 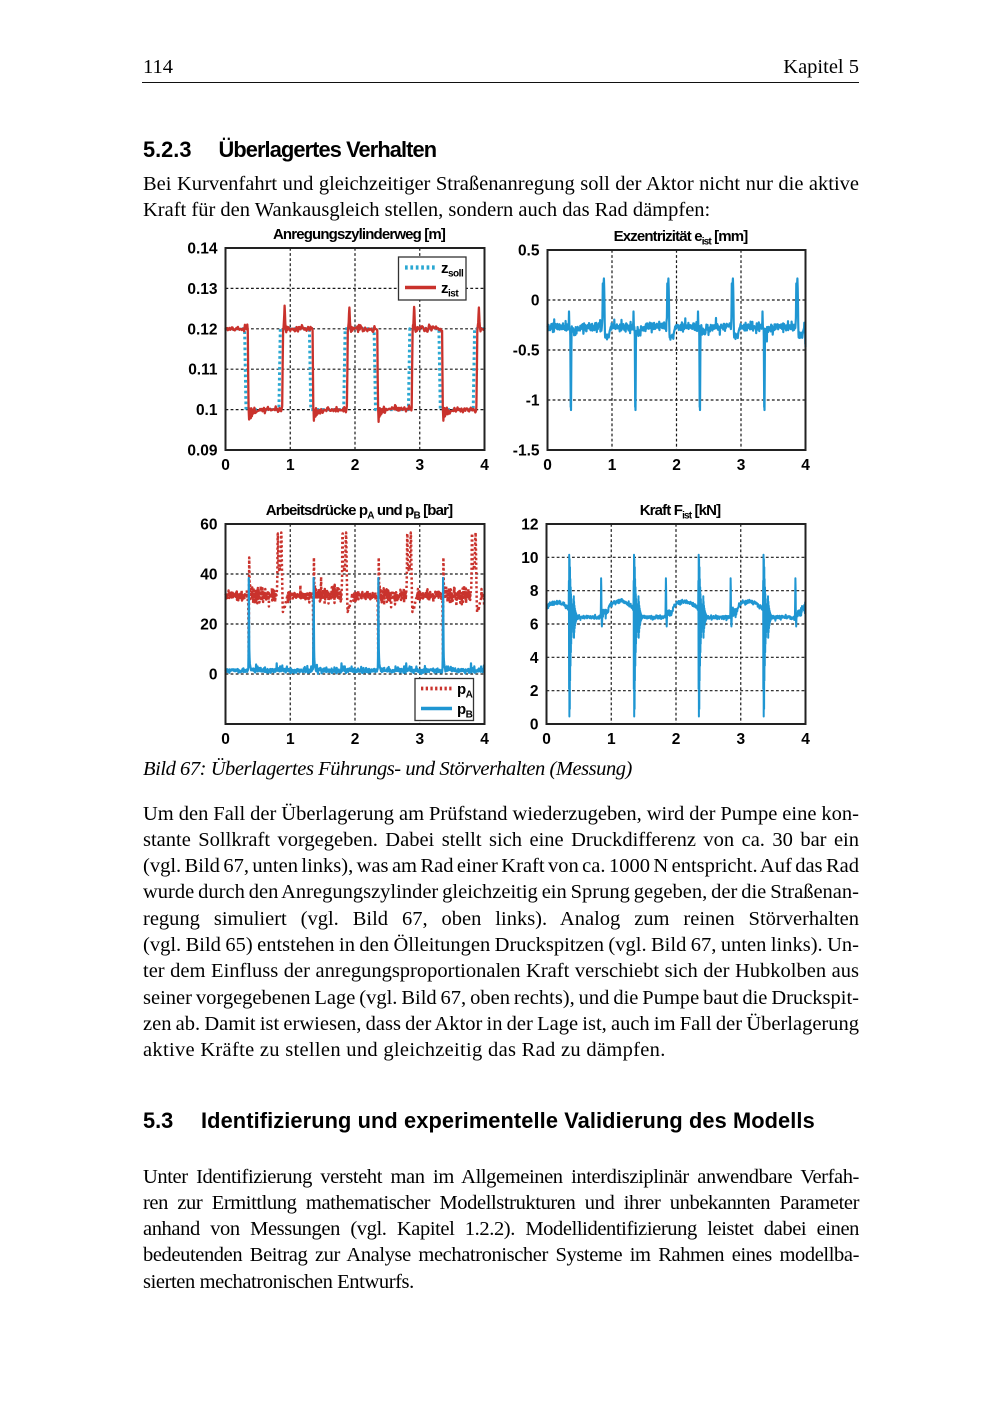 I want to click on y-tick-label: 4, so click(x=534, y=658).